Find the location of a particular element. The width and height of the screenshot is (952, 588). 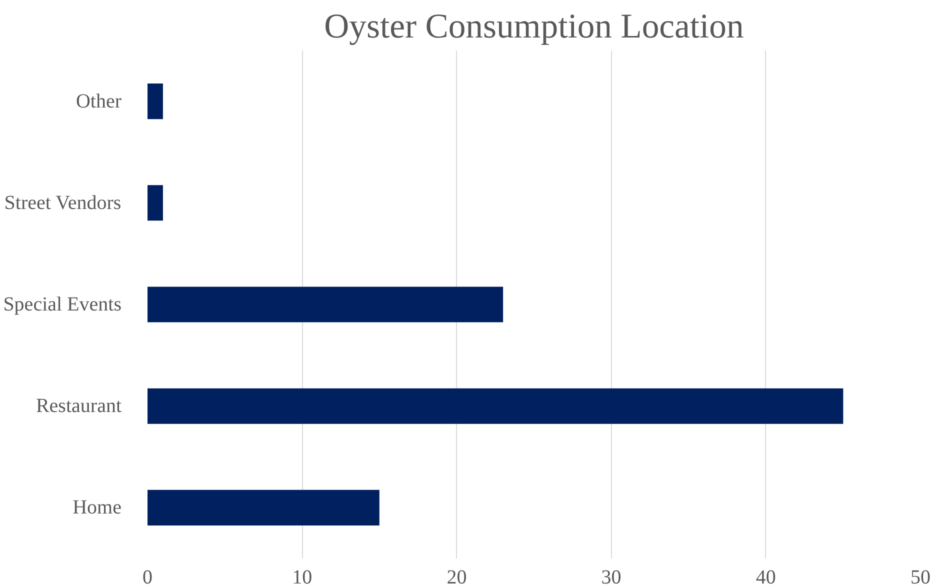

x-tick-label: 10 is located at coordinates (302, 577).